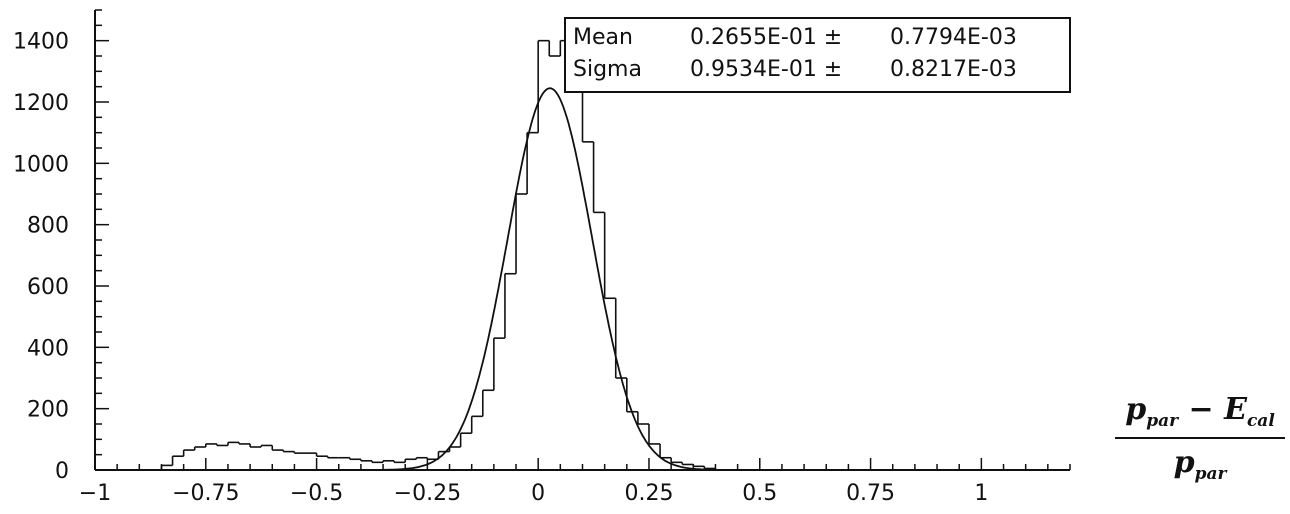 This screenshot has height=514, width=1290. I want to click on y-tick-label: 200, so click(48, 410).